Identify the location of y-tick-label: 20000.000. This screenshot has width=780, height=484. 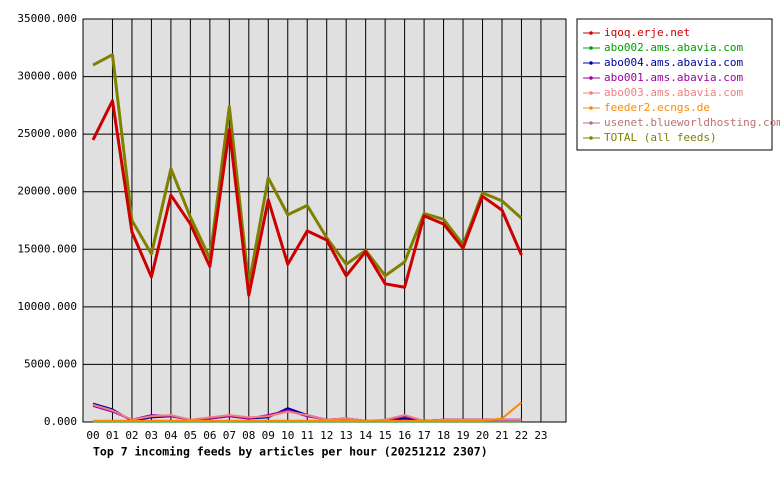
(47, 191).